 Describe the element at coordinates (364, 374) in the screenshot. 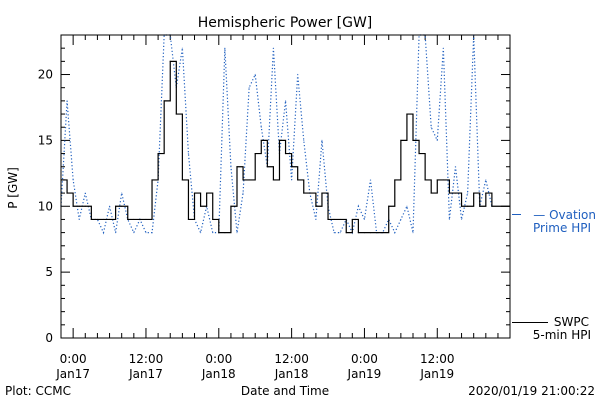

I see `x-tick-label-date: Jan19` at that location.